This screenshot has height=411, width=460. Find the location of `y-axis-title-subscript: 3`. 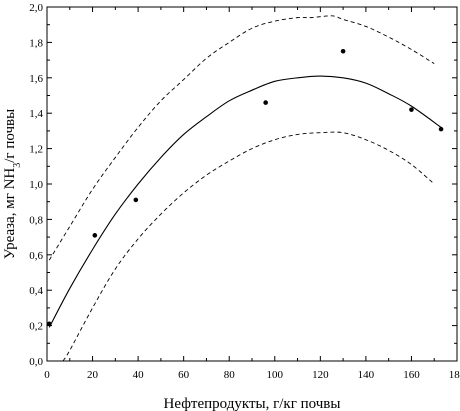

y-axis-title-subscript: 3 is located at coordinates (17, 165).